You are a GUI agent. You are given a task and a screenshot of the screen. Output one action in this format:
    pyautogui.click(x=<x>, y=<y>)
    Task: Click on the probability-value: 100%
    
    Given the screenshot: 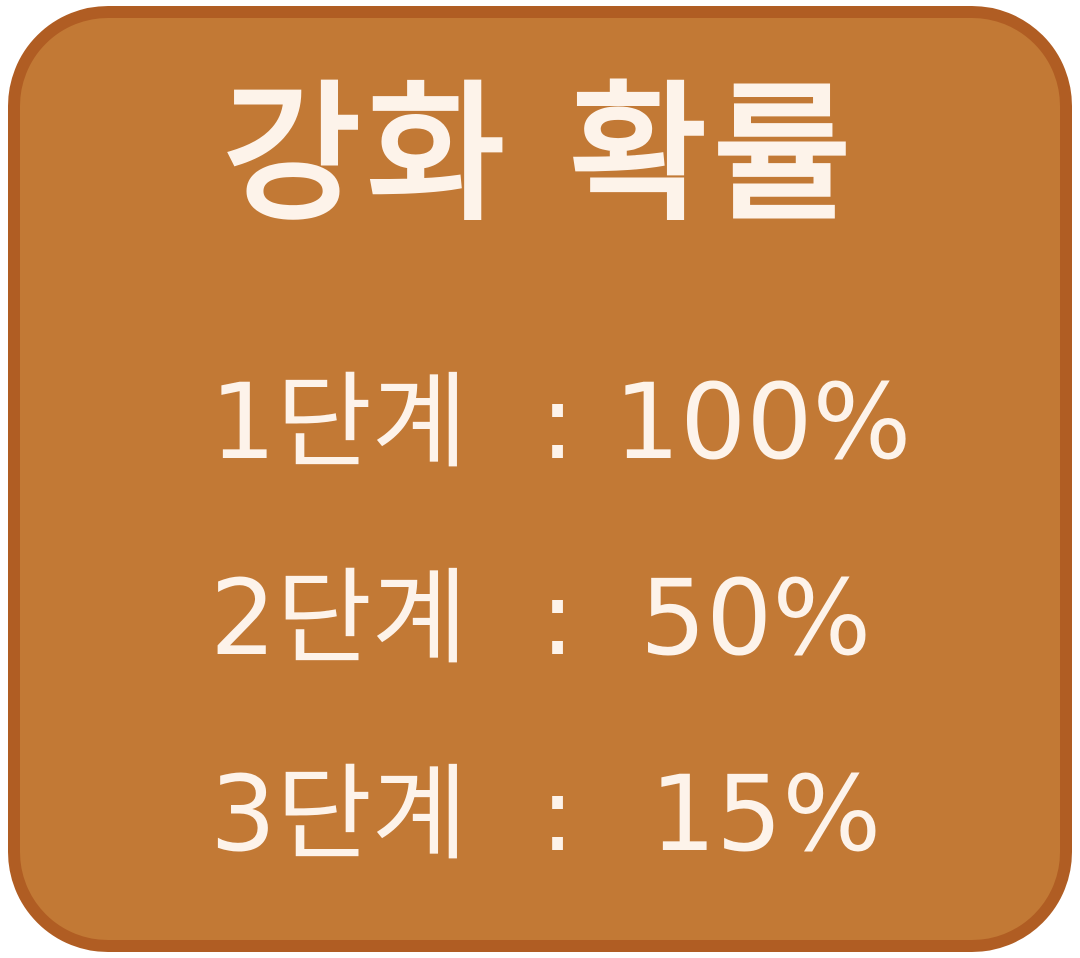 What is the action you would take?
    pyautogui.click(x=763, y=422)
    